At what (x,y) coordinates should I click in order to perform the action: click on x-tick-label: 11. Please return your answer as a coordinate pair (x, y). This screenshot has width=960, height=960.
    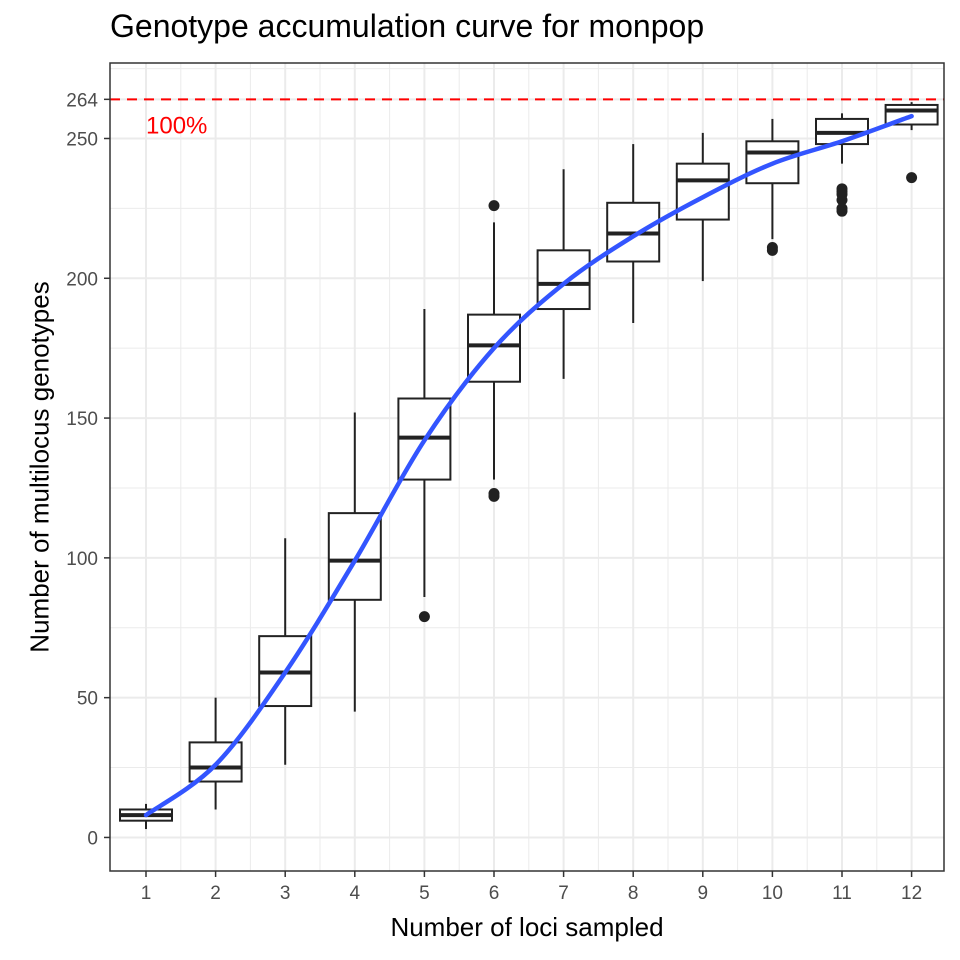
    Looking at the image, I should click on (842, 893).